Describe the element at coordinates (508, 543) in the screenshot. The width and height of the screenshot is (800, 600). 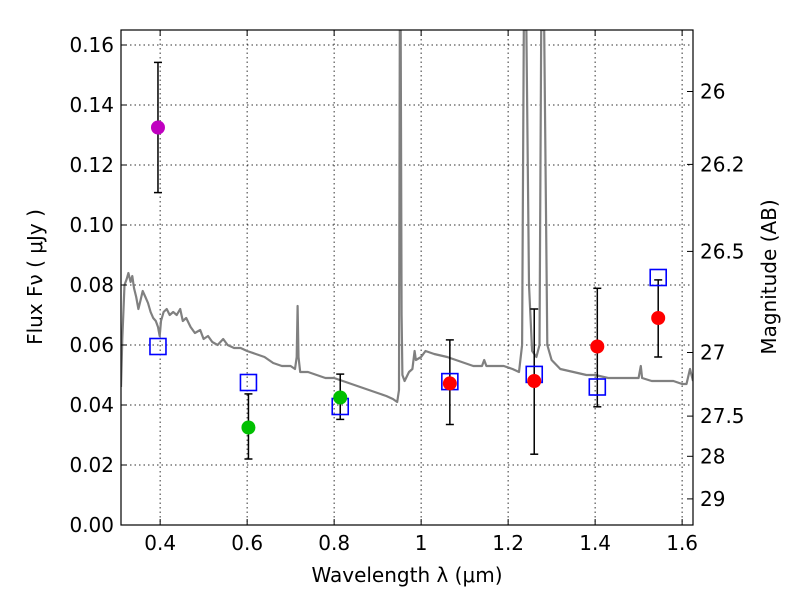
I see `x-tick-label: 1.2` at that location.